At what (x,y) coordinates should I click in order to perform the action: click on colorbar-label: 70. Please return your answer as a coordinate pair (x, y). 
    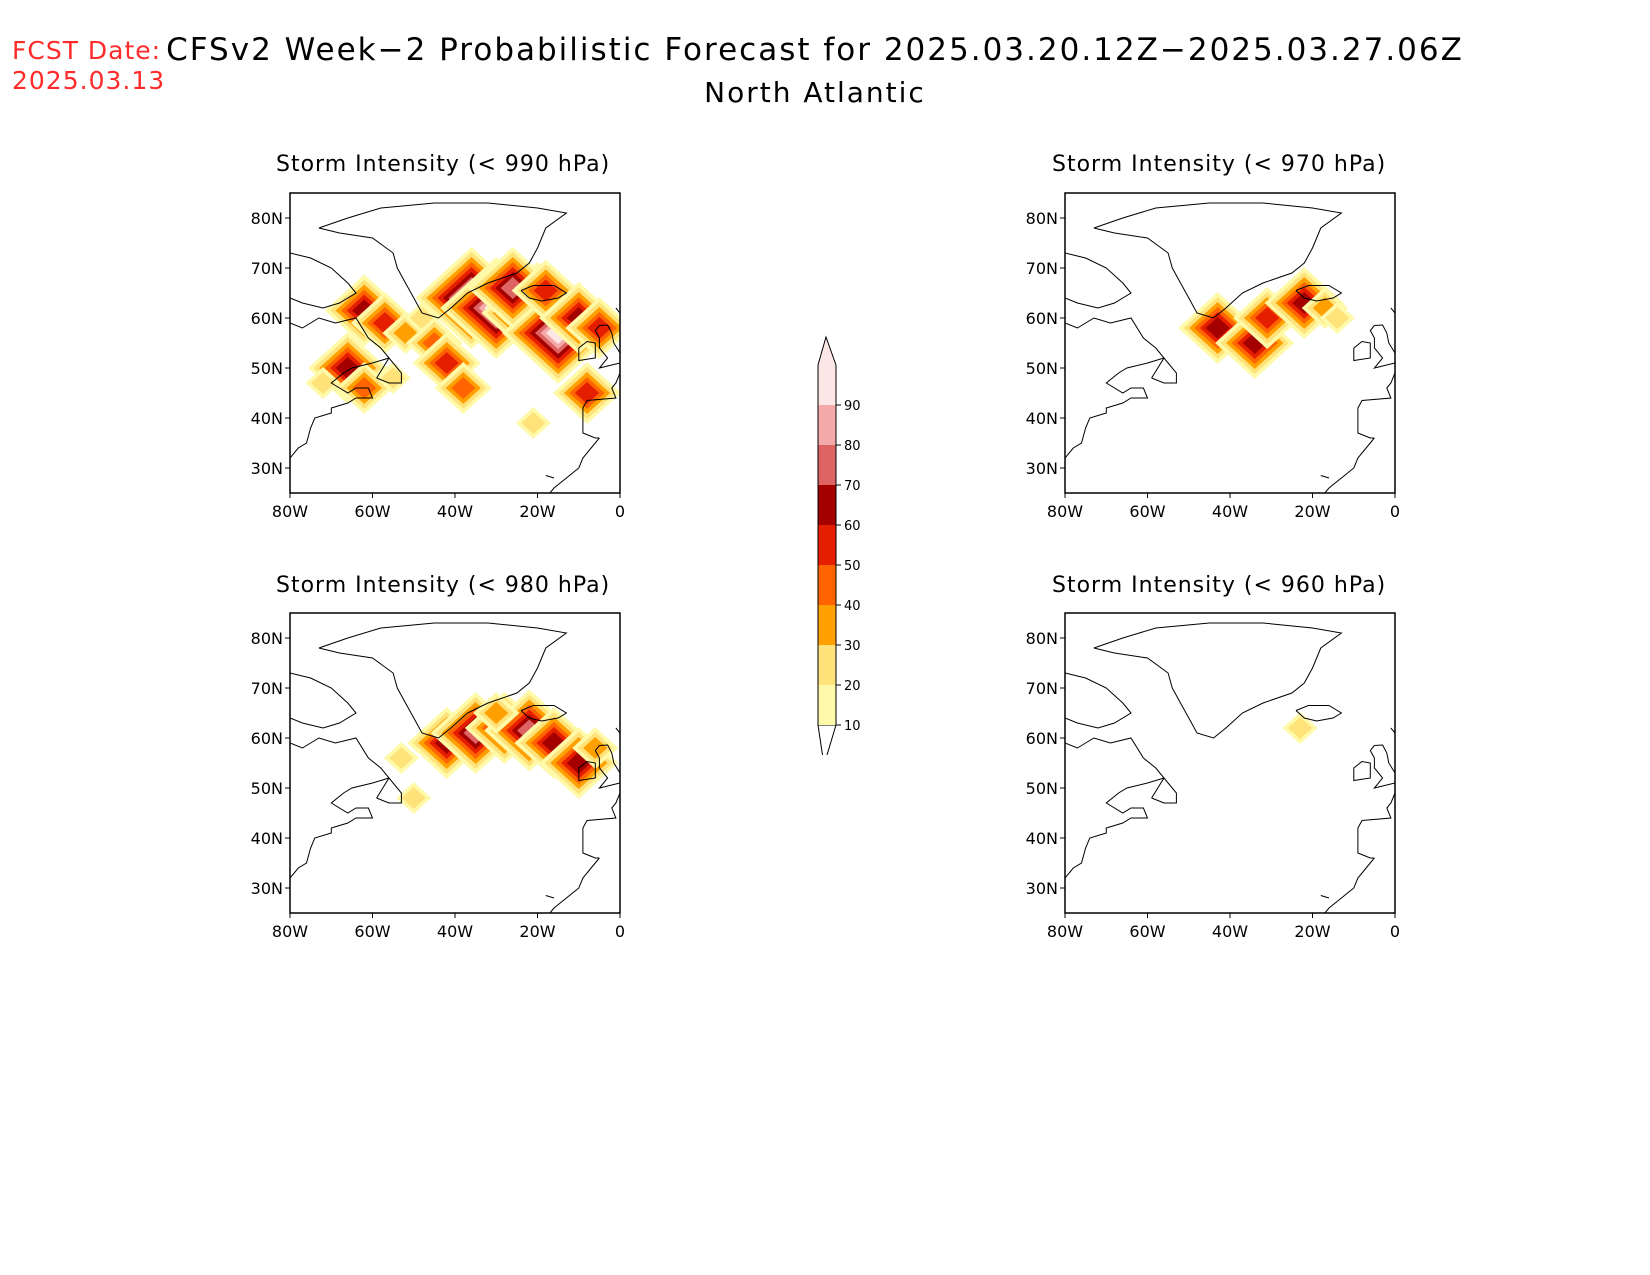
    Looking at the image, I should click on (852, 486).